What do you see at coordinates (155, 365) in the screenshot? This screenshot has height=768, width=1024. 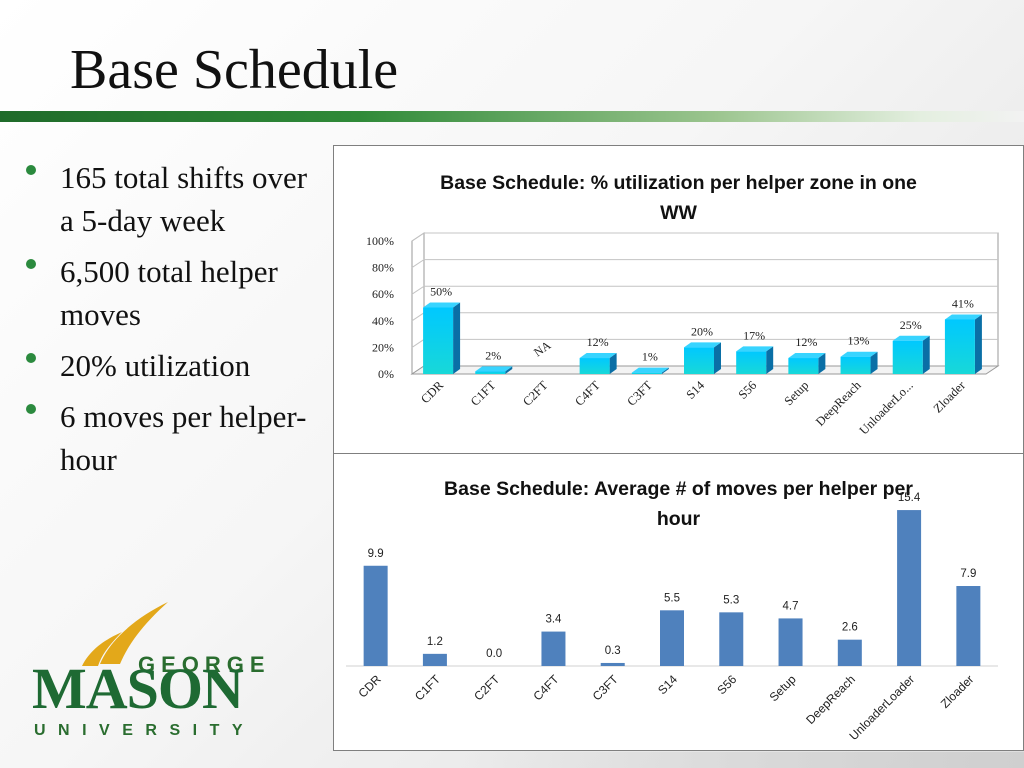 I see `bullet-text: 20% utilization` at bounding box center [155, 365].